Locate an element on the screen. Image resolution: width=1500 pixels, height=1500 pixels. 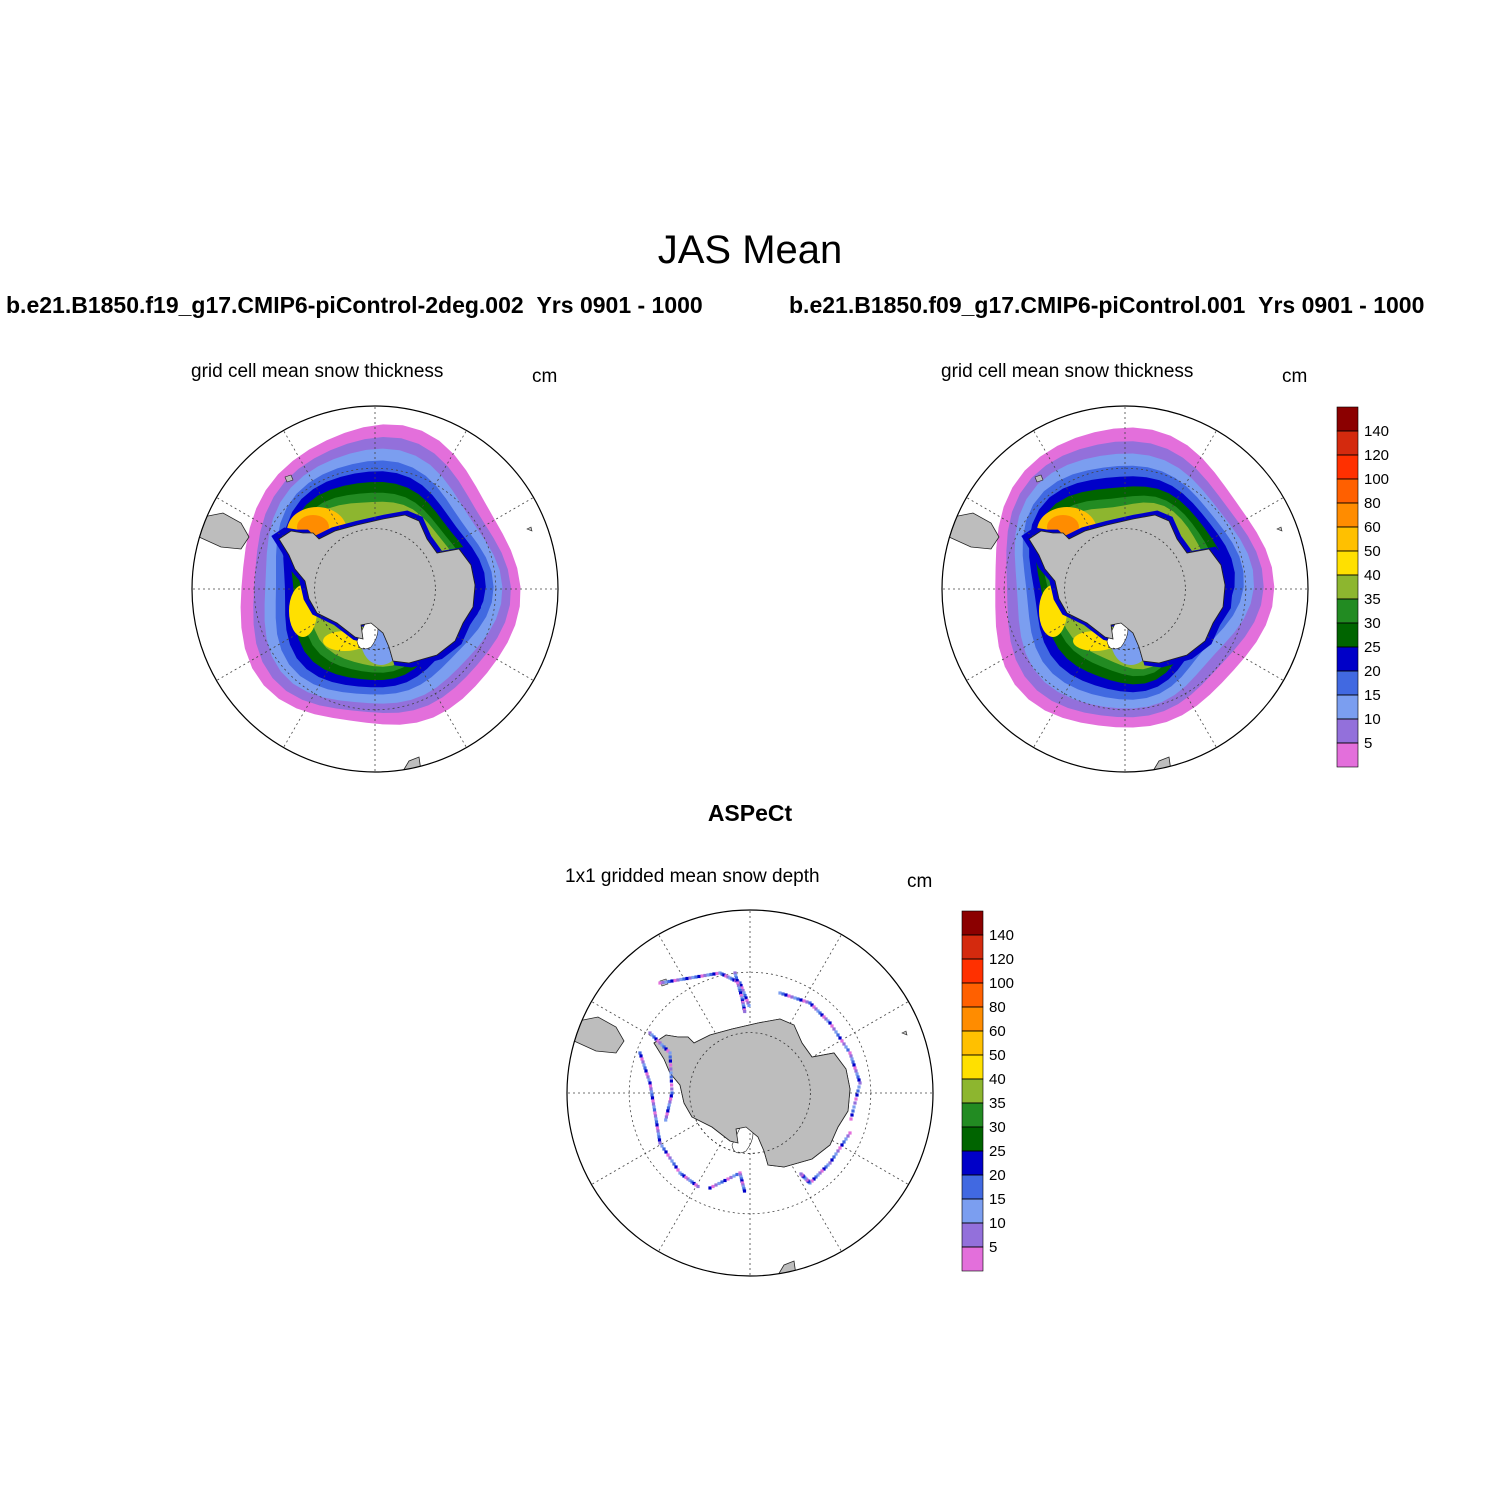
map-frame is located at coordinates (375, 589).